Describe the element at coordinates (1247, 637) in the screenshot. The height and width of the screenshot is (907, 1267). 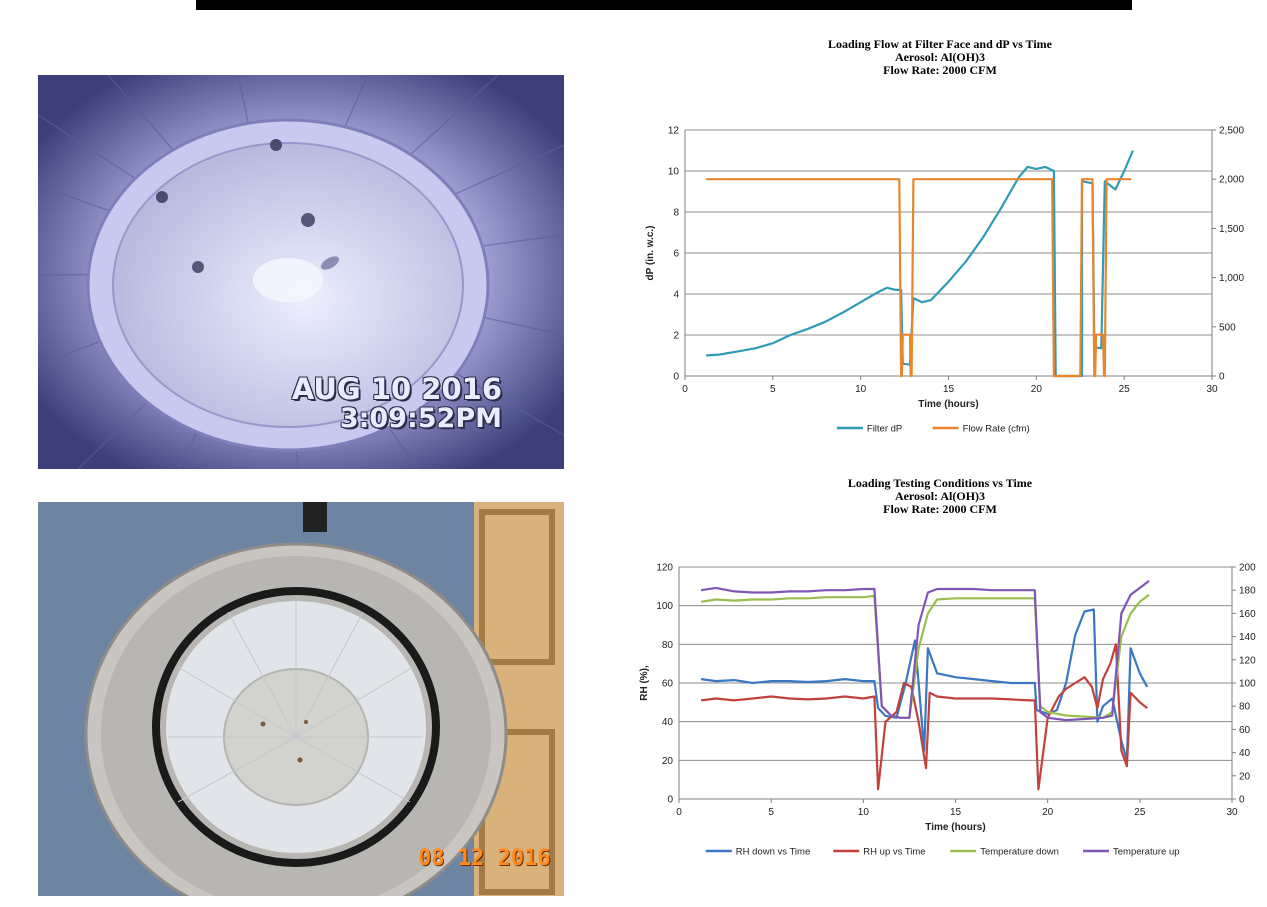
I see `chart2-y2tick-label: 140` at that location.